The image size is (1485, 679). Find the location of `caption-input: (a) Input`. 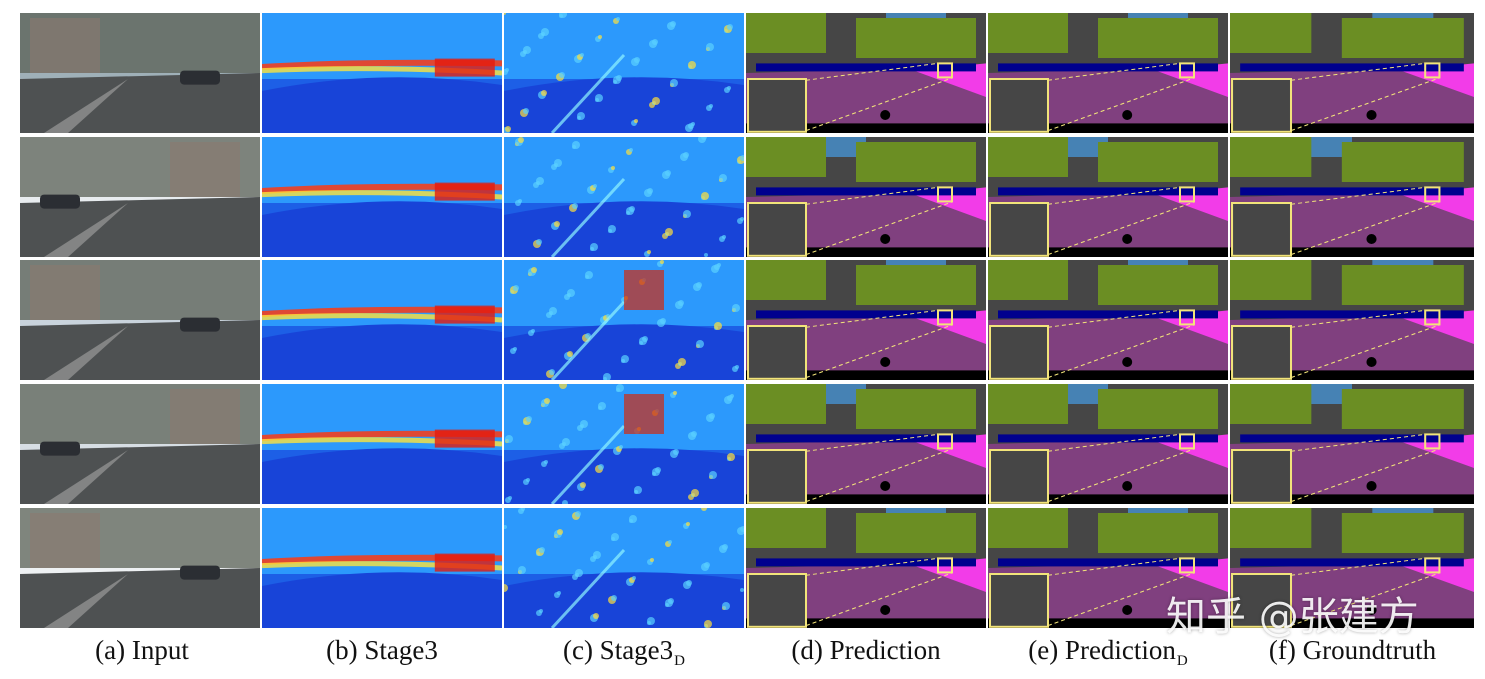

caption-input: (a) Input is located at coordinates (142, 650).